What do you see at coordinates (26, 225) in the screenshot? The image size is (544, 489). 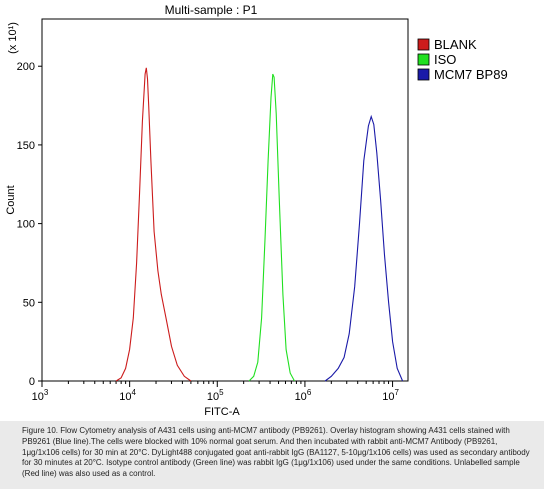 I see `y-tick-label: 100` at bounding box center [26, 225].